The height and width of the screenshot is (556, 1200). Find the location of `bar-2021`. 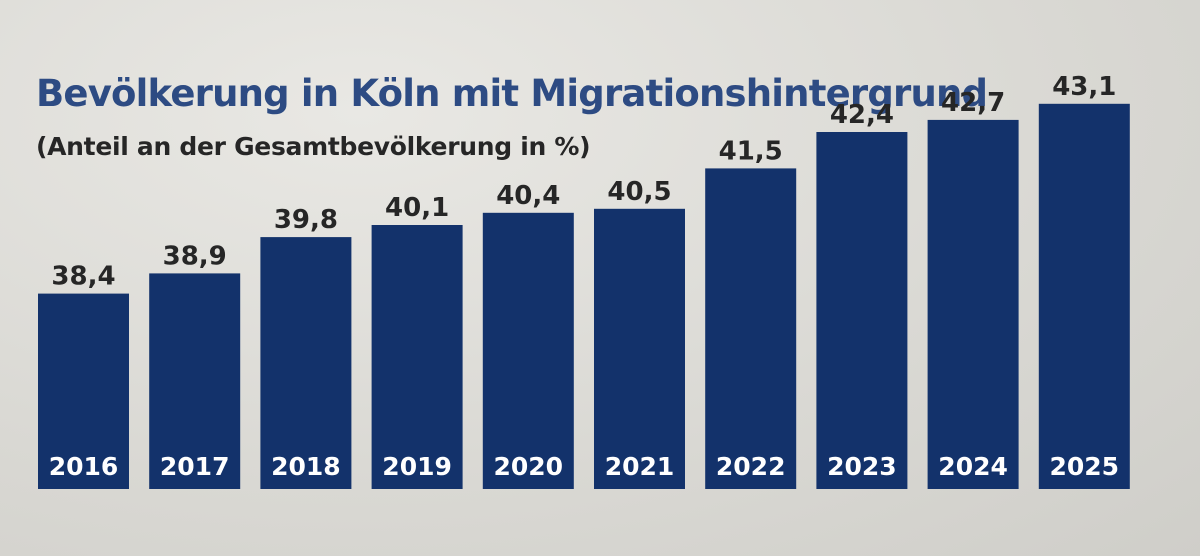

bar-2021 is located at coordinates (639, 349).